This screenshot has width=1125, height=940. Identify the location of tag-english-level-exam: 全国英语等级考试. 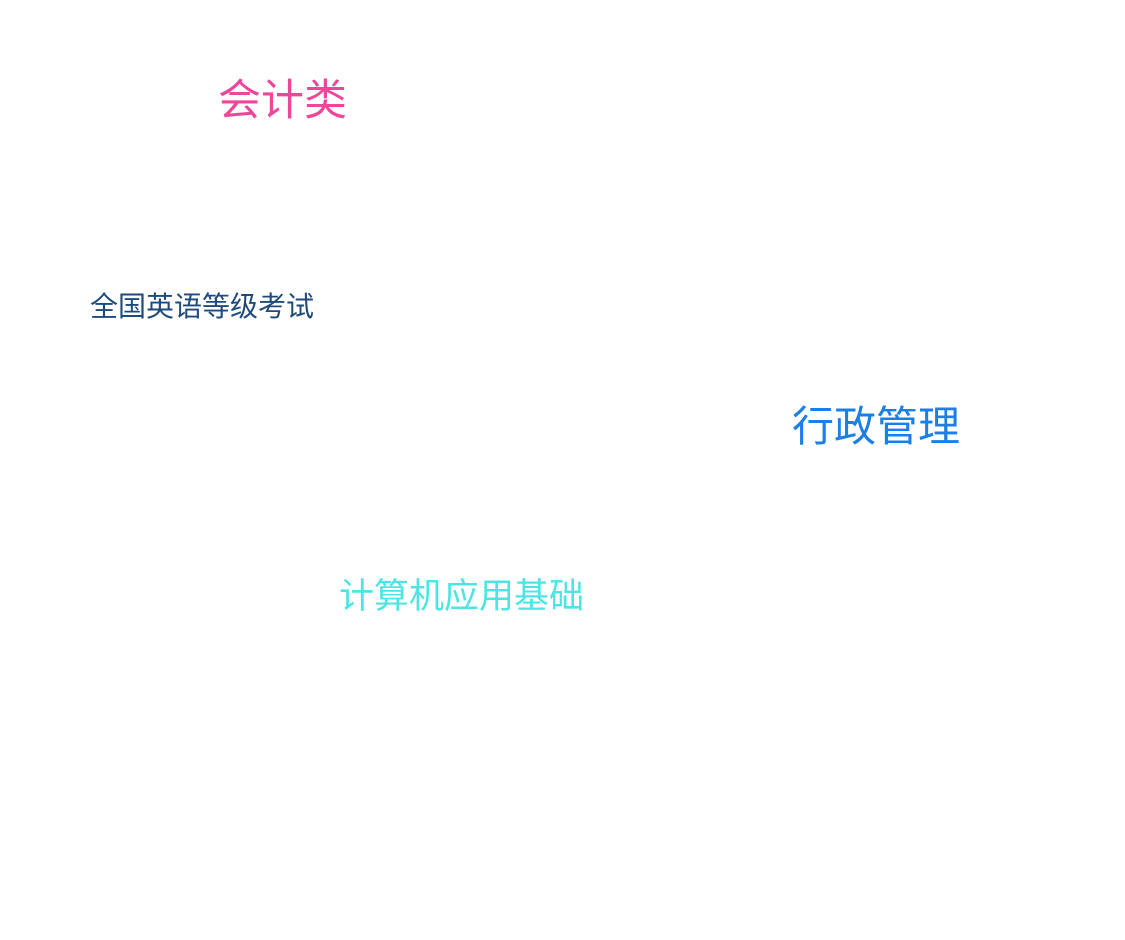
(202, 306).